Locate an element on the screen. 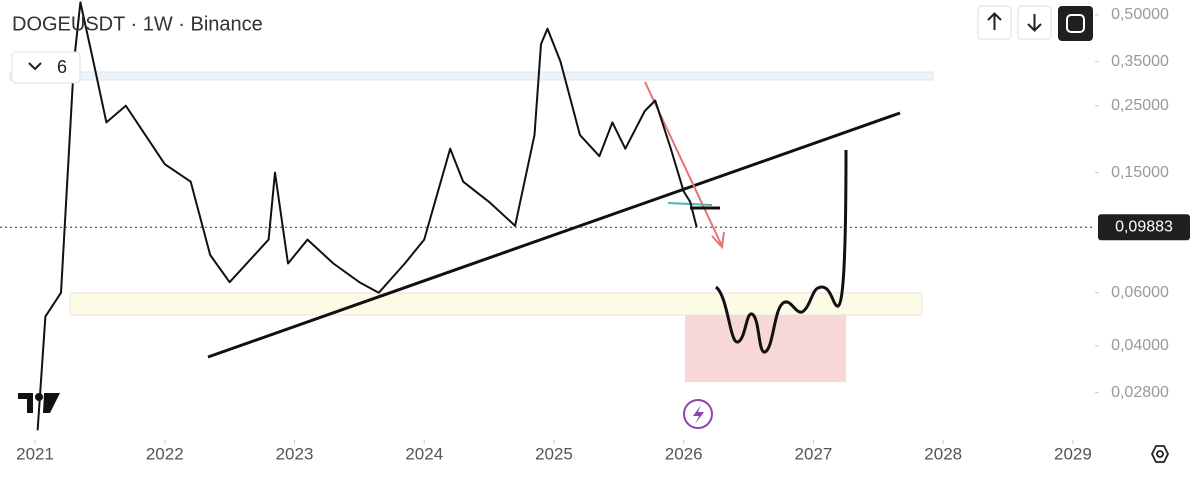  settings-icon is located at coordinates (1160, 454).